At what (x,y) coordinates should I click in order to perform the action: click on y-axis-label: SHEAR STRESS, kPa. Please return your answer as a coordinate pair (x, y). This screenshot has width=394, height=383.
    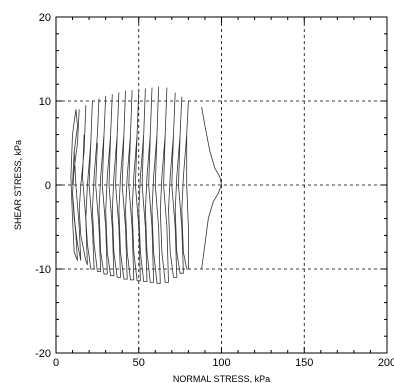
    Looking at the image, I should click on (18, 185).